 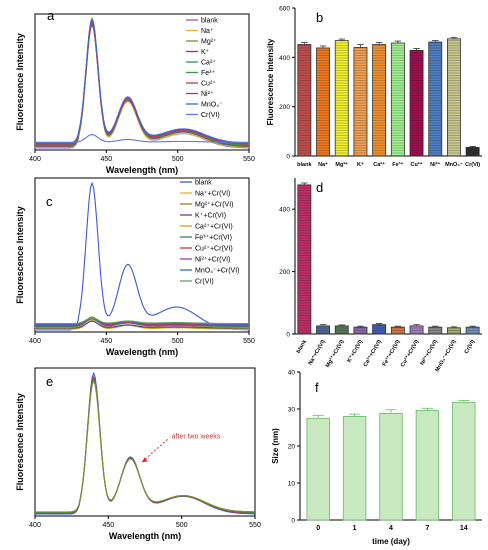 I want to click on annotation-arrow, so click(x=154, y=450).